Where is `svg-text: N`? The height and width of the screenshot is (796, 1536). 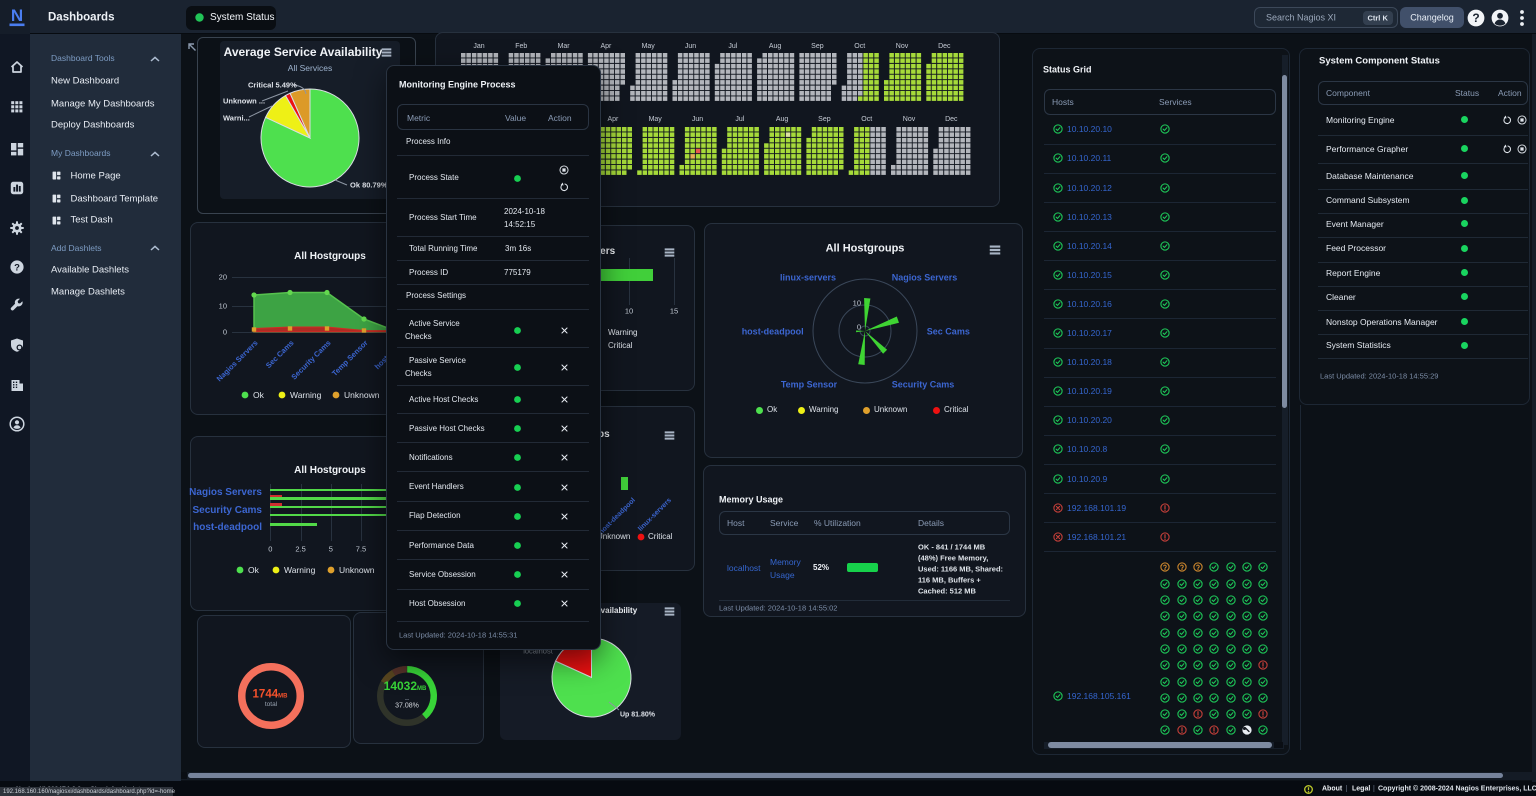
svg-text: N is located at coordinates (17, 15).